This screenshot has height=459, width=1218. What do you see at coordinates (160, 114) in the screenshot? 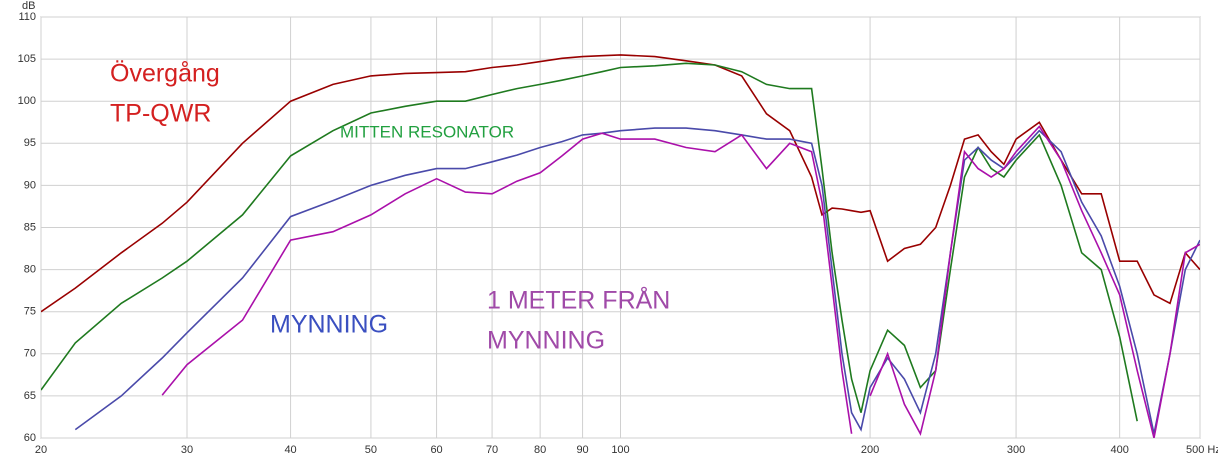
I see `annotation: TP-QWR` at bounding box center [160, 114].